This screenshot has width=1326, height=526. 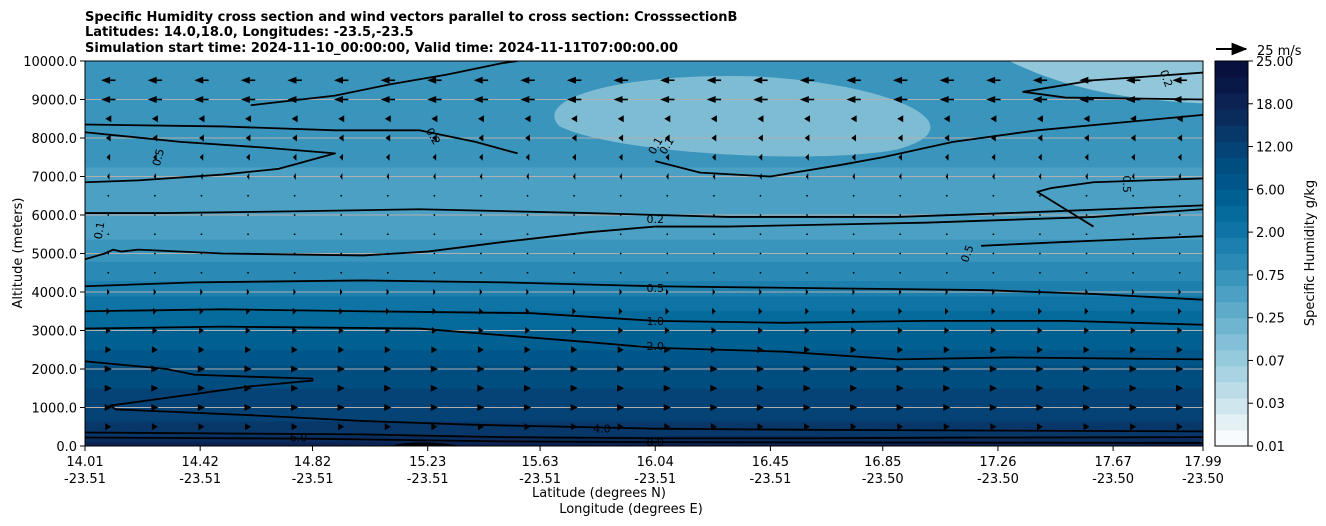 I want to click on x-tick-label-longitude: -23.50, so click(x=998, y=479).